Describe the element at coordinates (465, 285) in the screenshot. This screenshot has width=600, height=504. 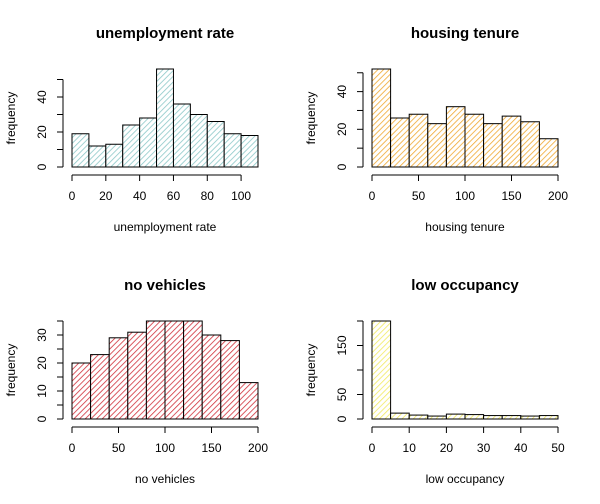
I see `panel-title: low occupancy` at that location.